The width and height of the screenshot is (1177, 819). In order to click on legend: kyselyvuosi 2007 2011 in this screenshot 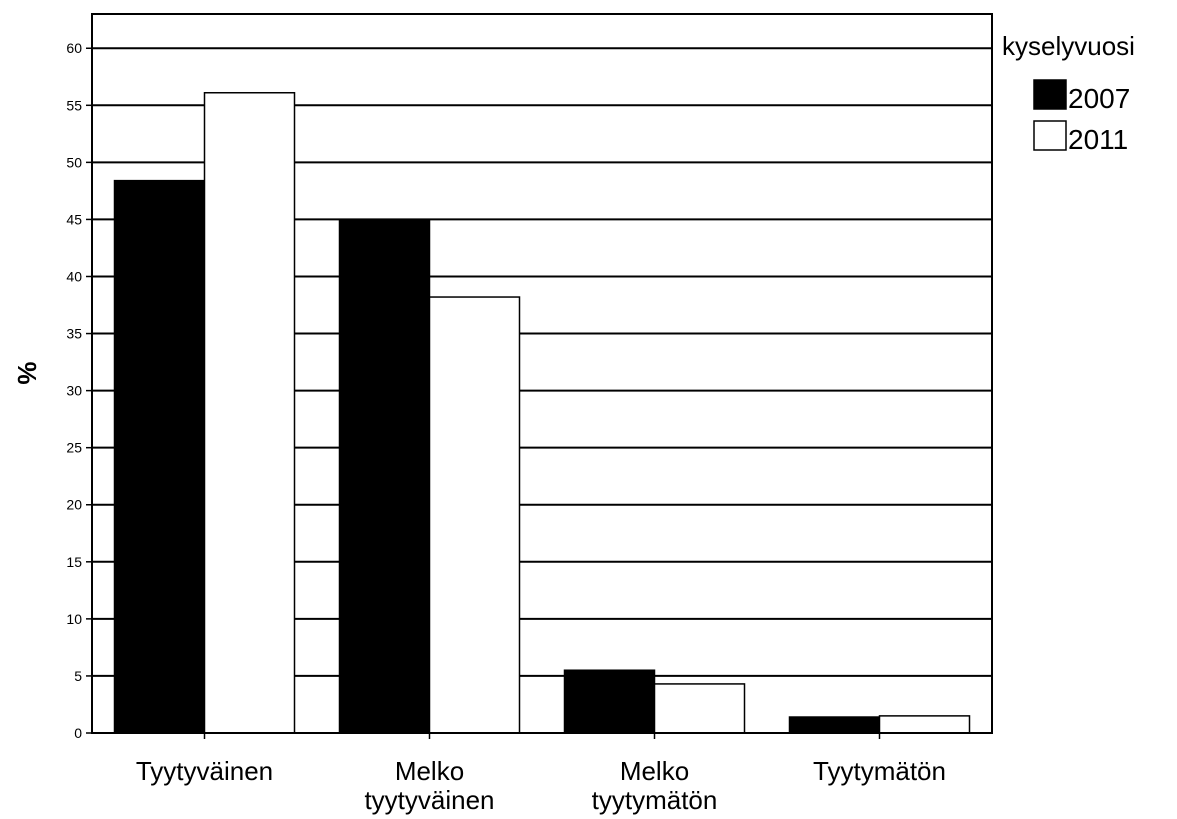, I will do `click(1068, 93)`.